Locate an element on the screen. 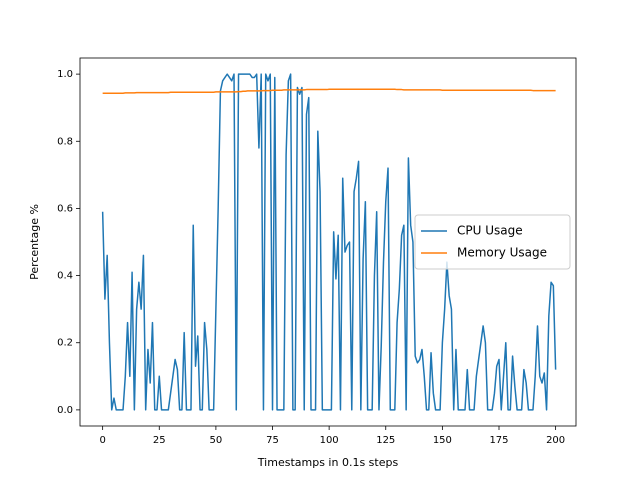 The height and width of the screenshot is (480, 640). x-tick-label: 25 is located at coordinates (159, 440).